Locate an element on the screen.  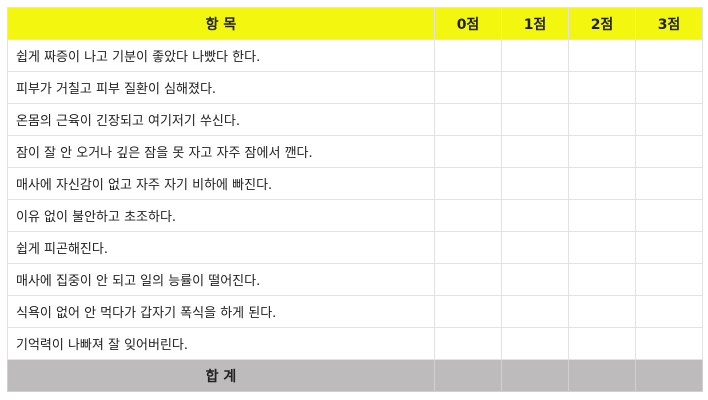
header-score-2: 2점 is located at coordinates (602, 23).